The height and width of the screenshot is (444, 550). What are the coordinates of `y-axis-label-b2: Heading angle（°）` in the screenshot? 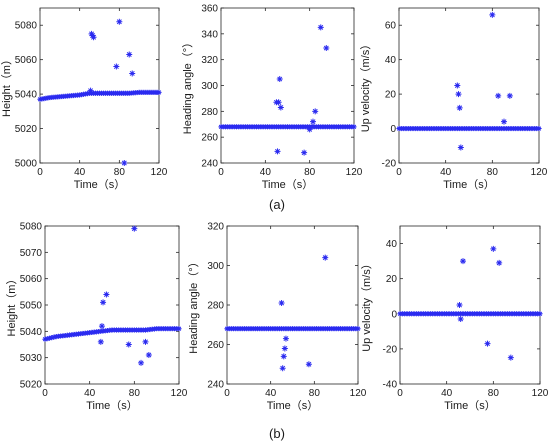 It's located at (193, 304).